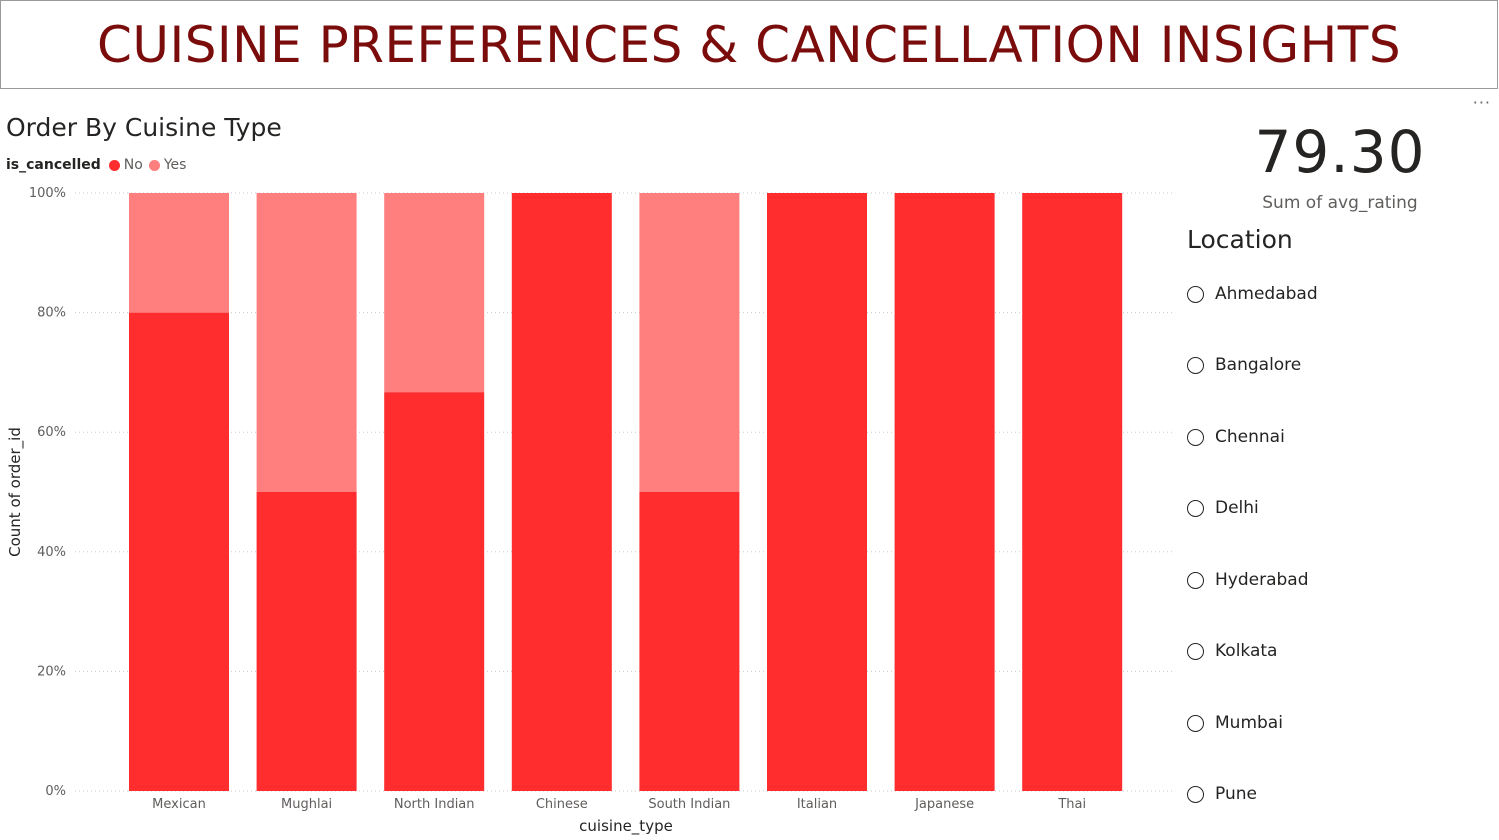 This screenshot has height=840, width=1499. I want to click on slicer-item-label: Chennai, so click(1250, 437).